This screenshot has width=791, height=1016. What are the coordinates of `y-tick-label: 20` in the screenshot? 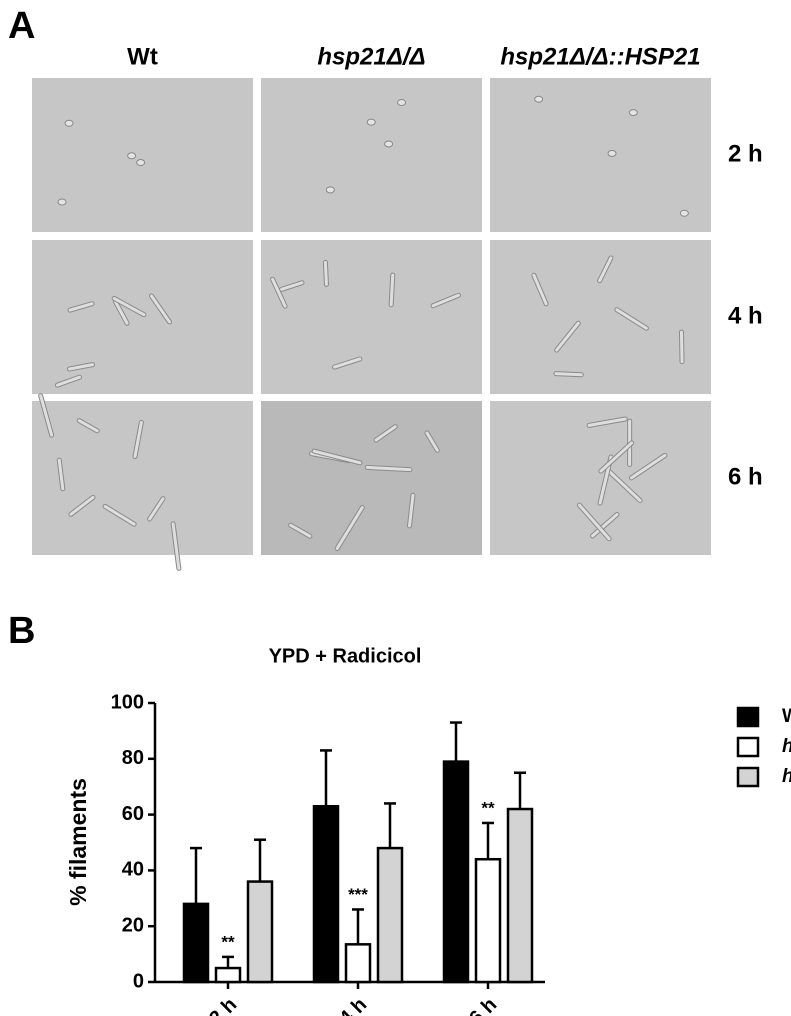 It's located at (133, 925).